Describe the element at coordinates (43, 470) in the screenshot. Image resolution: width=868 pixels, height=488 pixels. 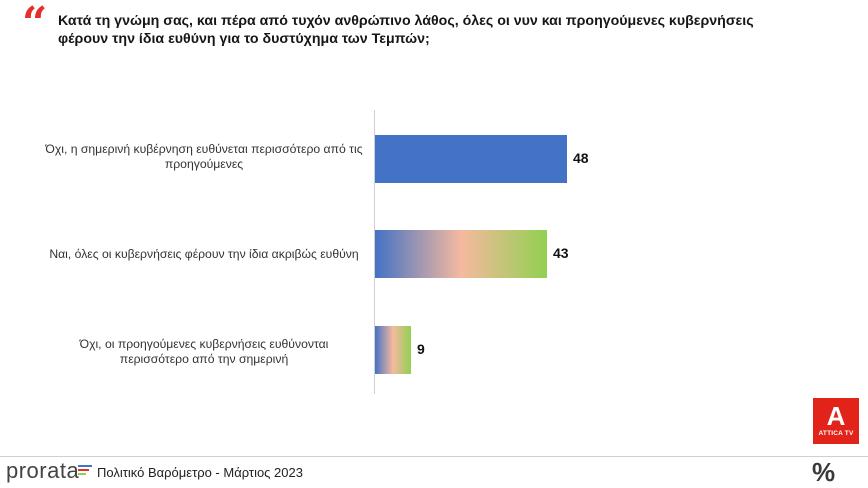
I see `prorata-logo: prorata` at that location.